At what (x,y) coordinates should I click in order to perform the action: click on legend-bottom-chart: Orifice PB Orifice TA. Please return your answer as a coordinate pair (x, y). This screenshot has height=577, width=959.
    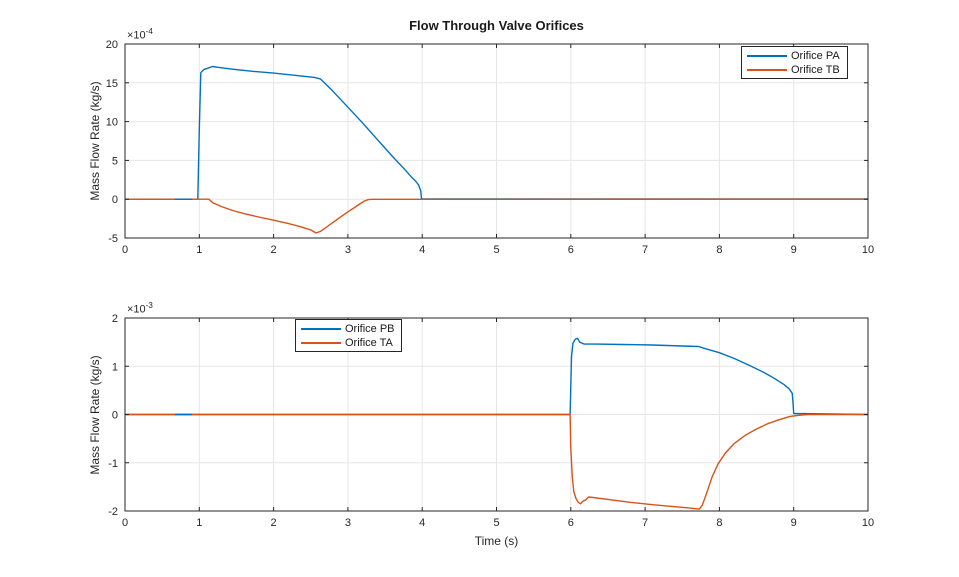
    Looking at the image, I should click on (348, 335).